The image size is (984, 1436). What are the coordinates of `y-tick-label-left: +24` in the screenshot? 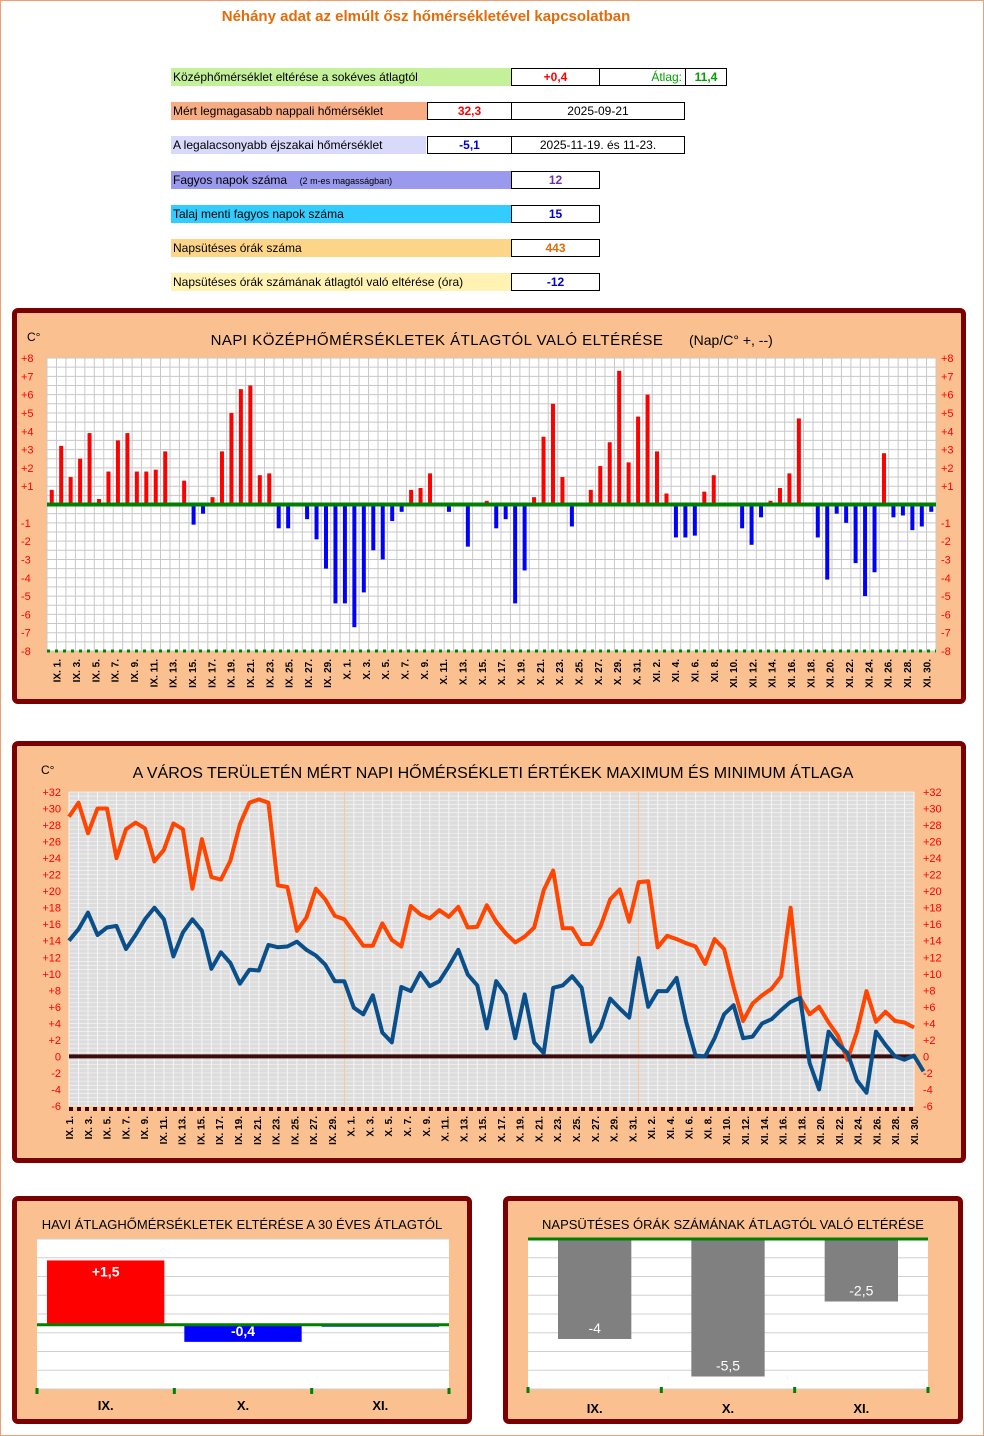 It's located at (51, 859).